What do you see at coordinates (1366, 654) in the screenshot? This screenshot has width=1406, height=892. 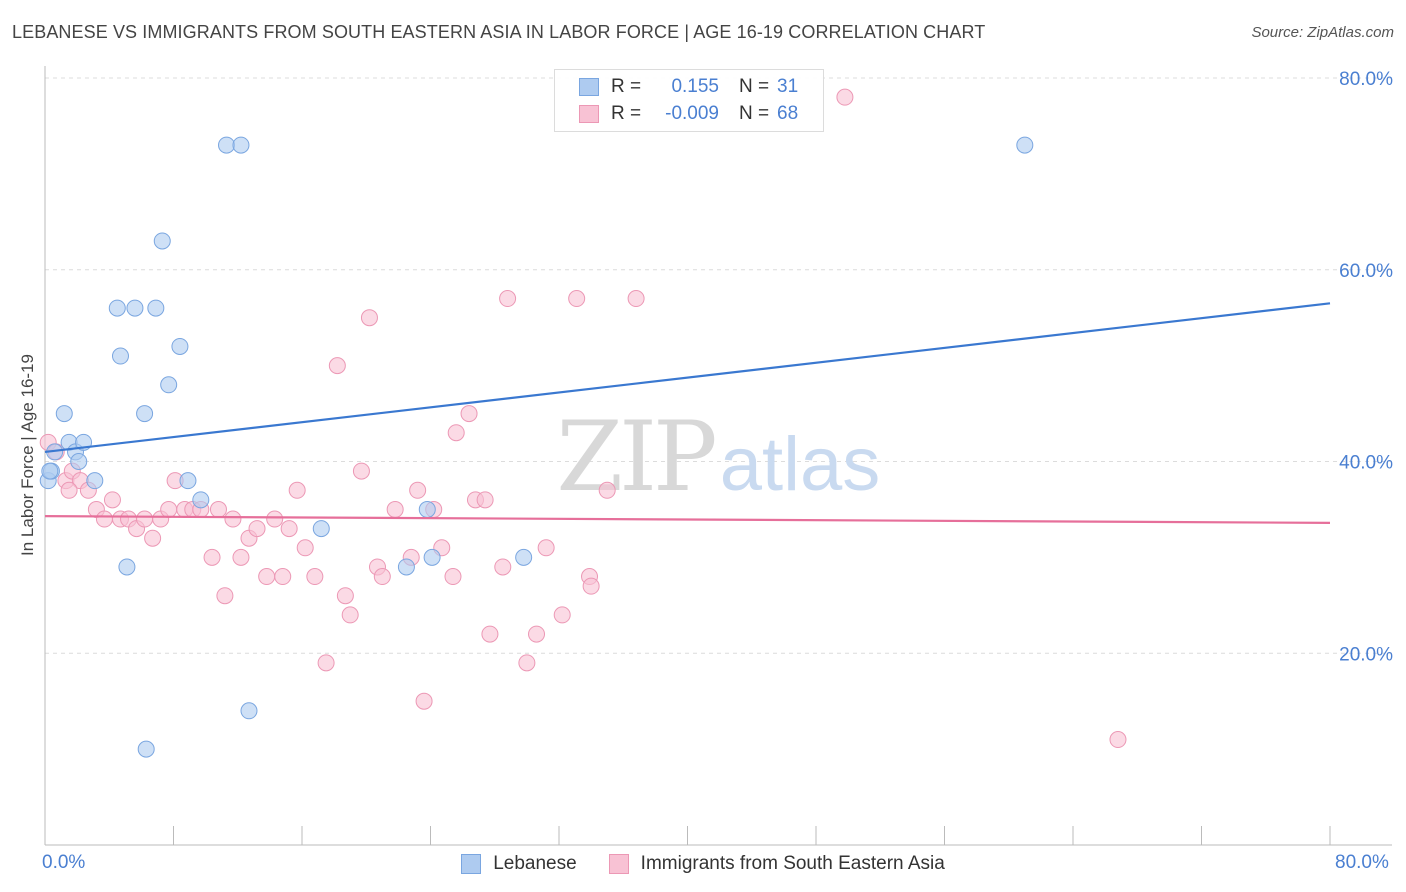 I see `y-tick-label: 20.0%` at bounding box center [1366, 654].